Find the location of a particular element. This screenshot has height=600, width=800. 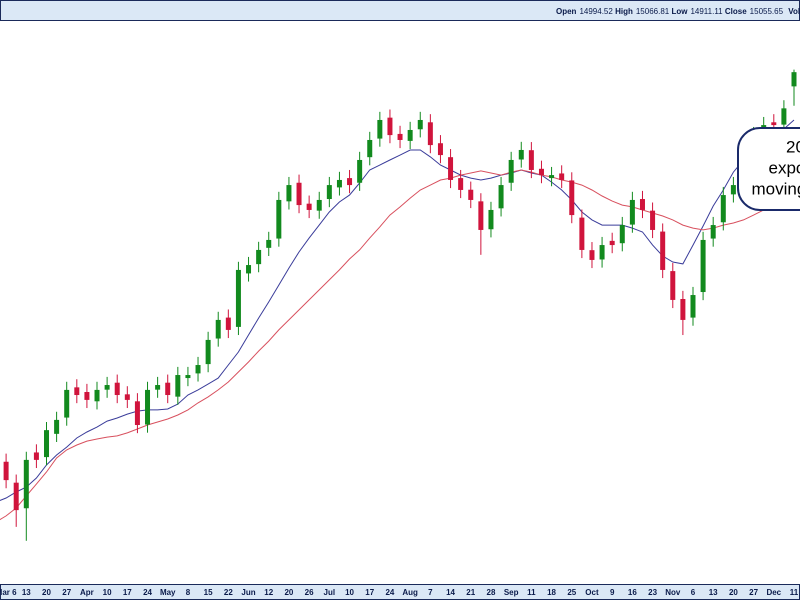

annotation-line: 20-day is located at coordinates (793, 146).